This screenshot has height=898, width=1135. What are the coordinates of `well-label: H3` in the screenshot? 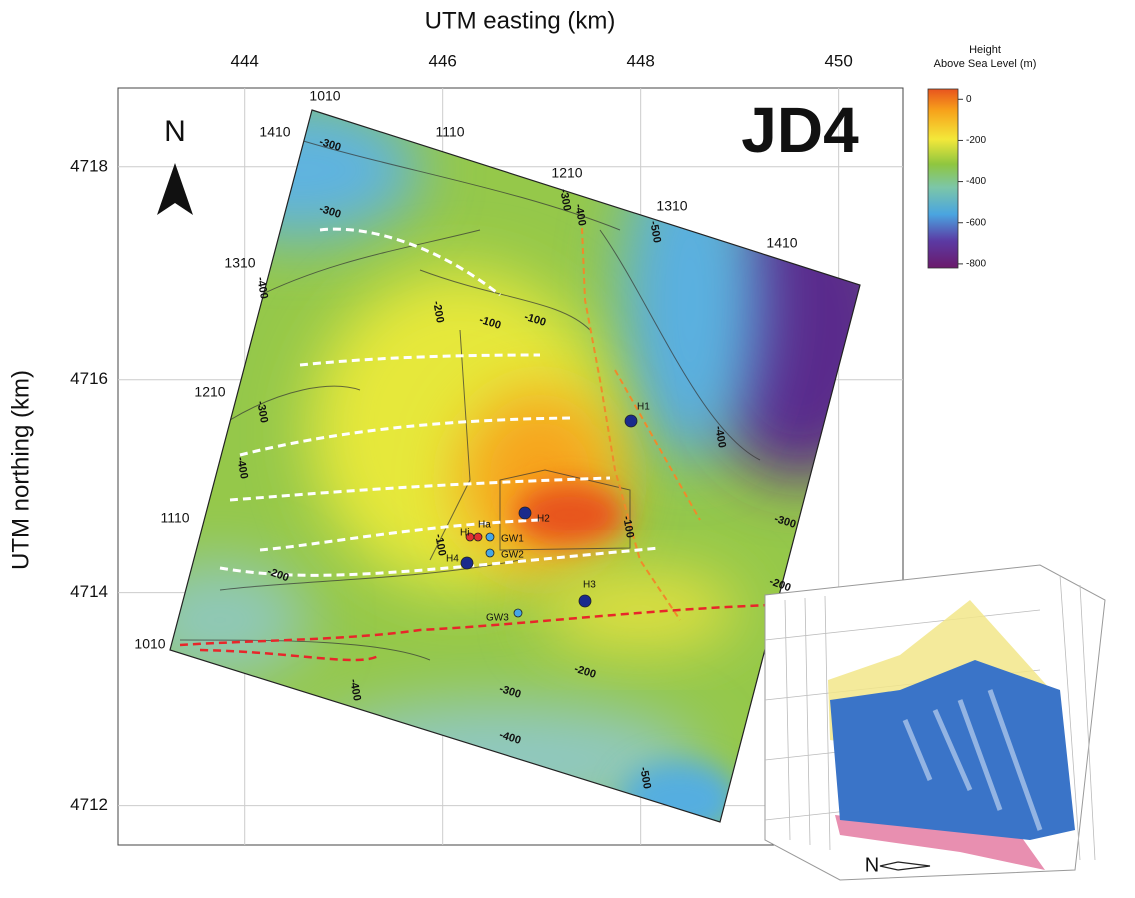 It's located at (589, 585).